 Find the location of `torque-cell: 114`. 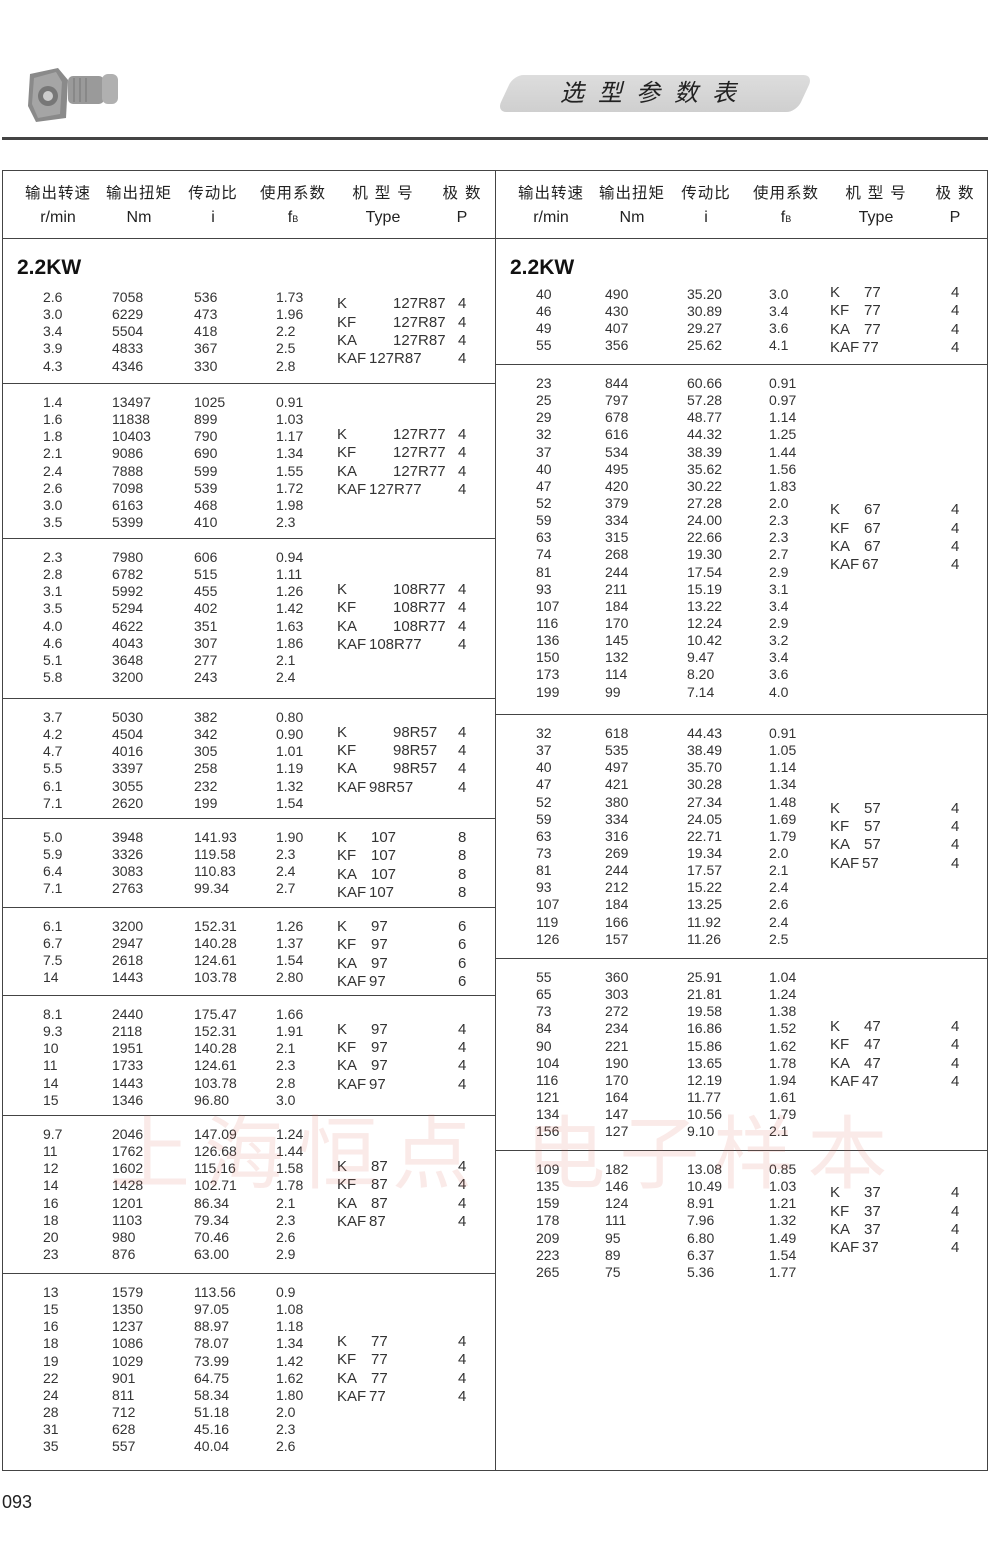

torque-cell: 114 is located at coordinates (616, 674).